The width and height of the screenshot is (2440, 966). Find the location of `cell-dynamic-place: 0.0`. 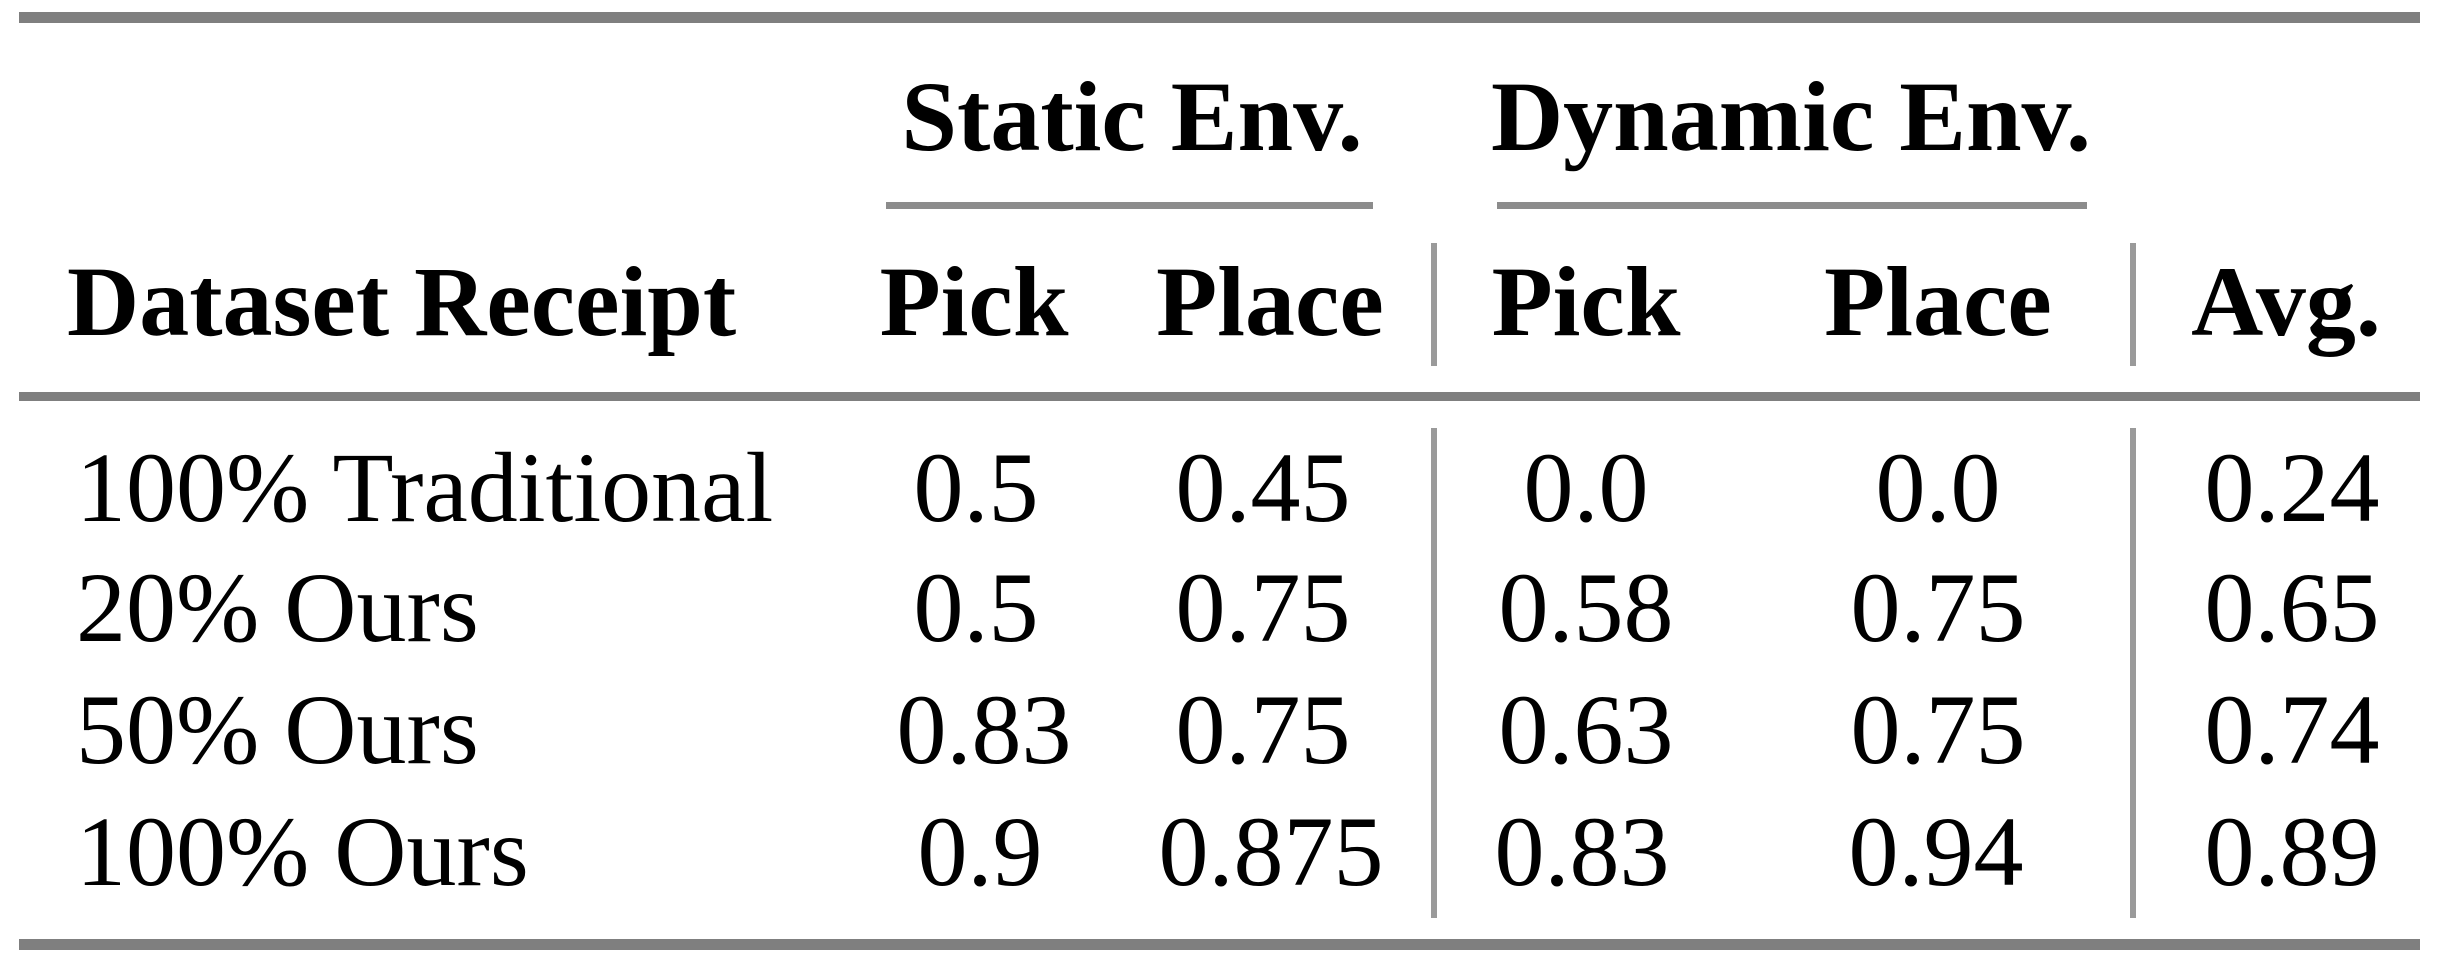

cell-dynamic-place: 0.0 is located at coordinates (1938, 487).